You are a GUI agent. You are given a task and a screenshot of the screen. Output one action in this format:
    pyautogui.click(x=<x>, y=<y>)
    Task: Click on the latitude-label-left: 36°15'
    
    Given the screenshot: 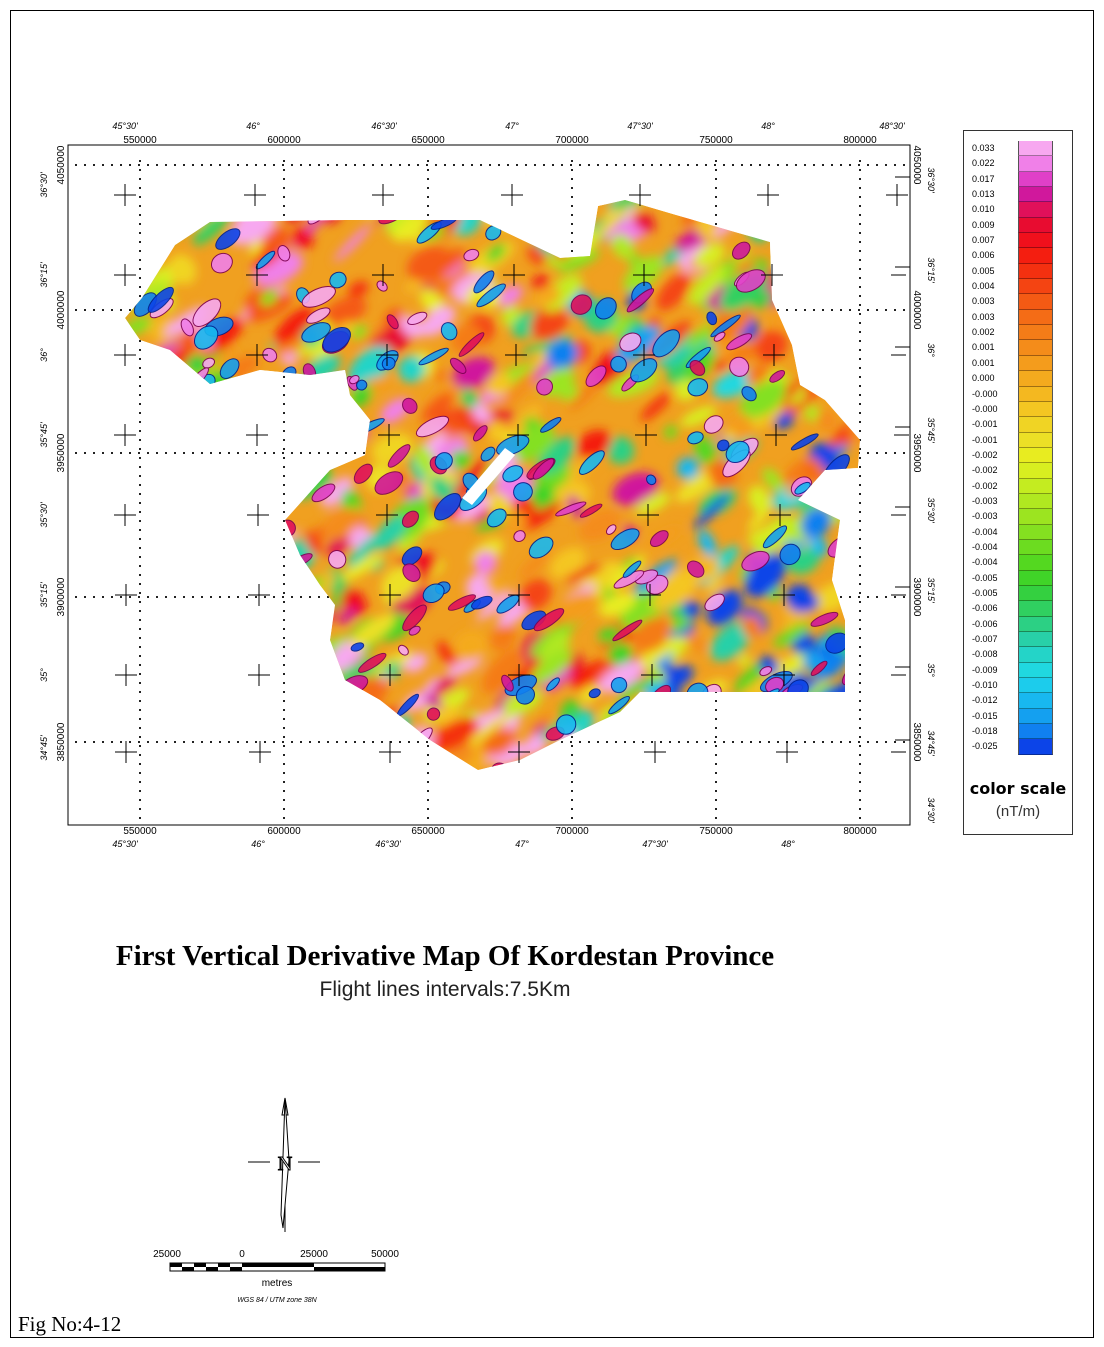 What is the action you would take?
    pyautogui.click(x=44, y=275)
    